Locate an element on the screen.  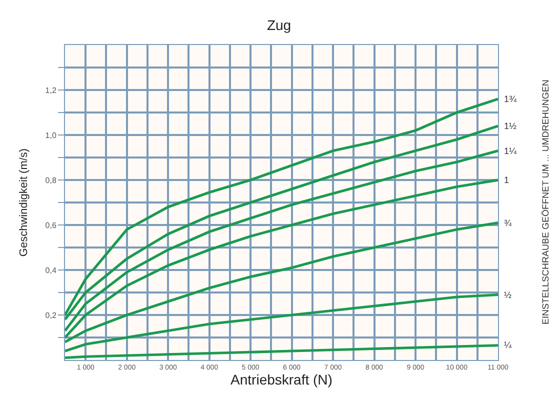
chart-title: Zug is located at coordinates (279, 25).